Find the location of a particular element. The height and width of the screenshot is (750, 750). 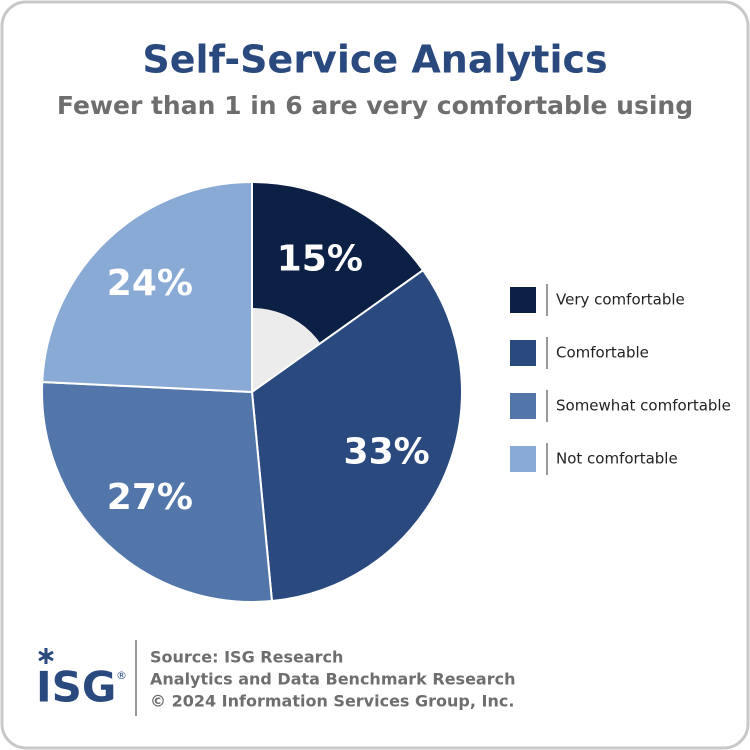

value-label: 27% is located at coordinates (150, 497).